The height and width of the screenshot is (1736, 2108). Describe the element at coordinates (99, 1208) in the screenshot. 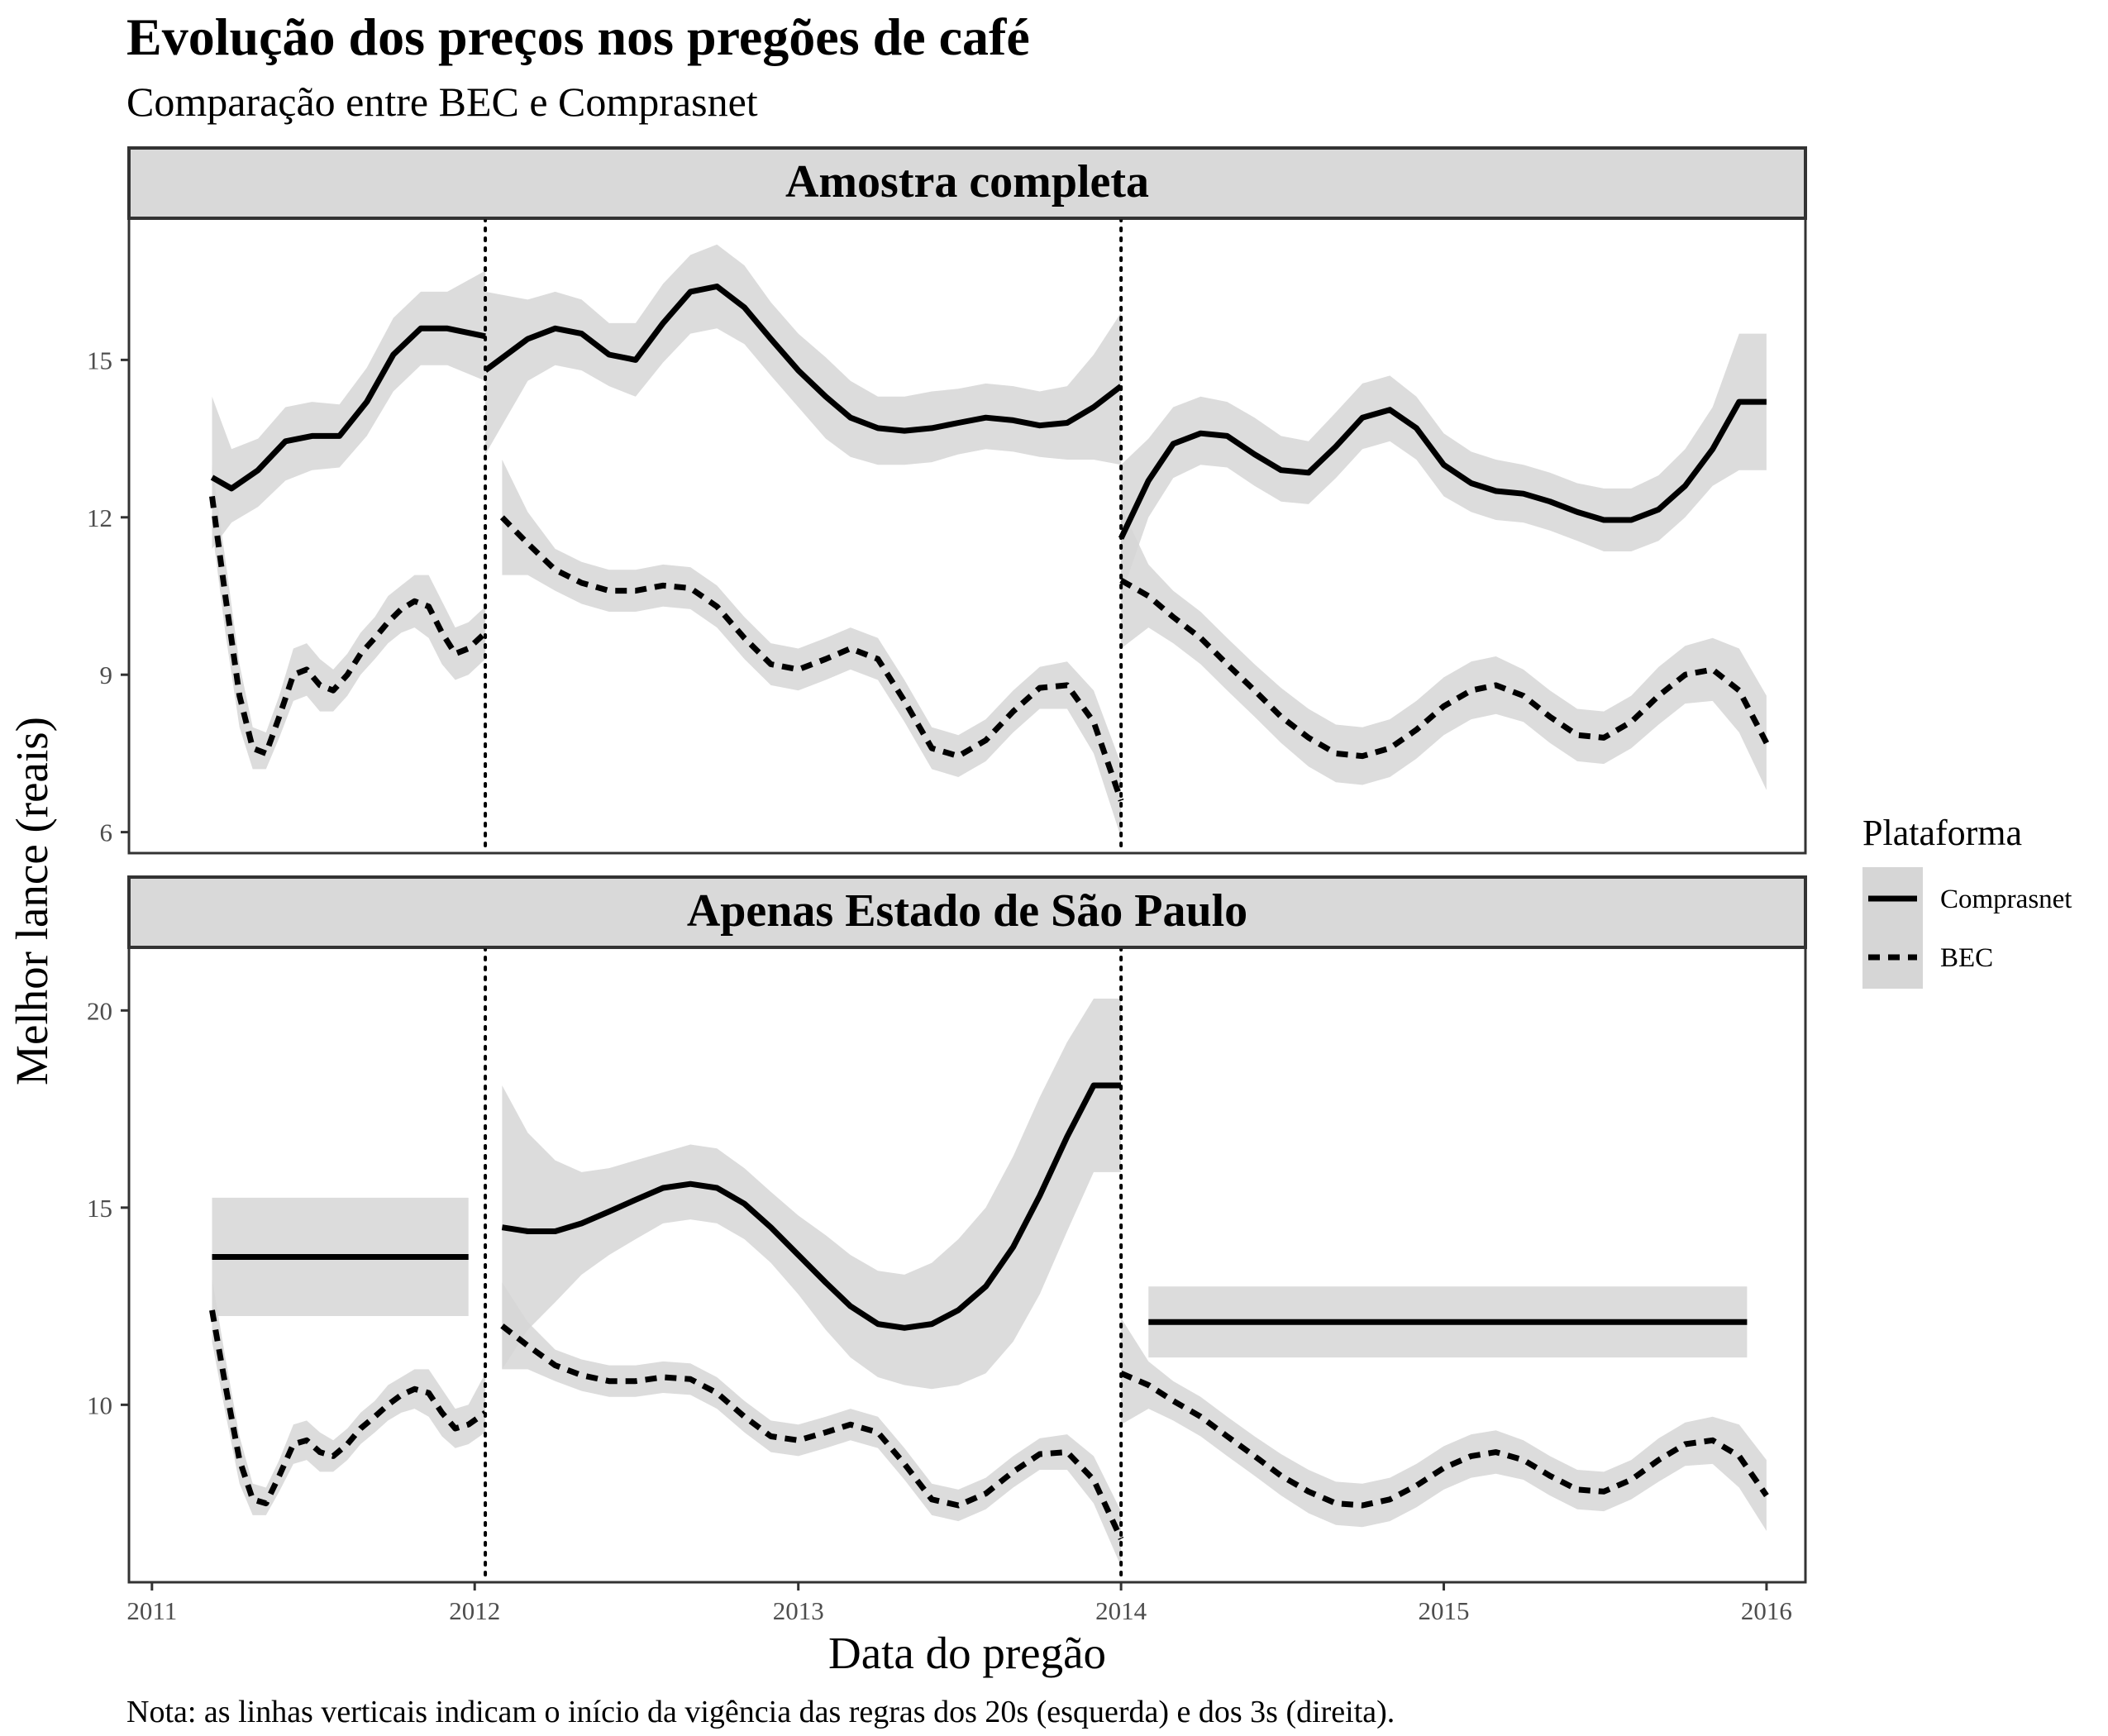

I see `panel-2-y-tick-label-15: 15` at that location.